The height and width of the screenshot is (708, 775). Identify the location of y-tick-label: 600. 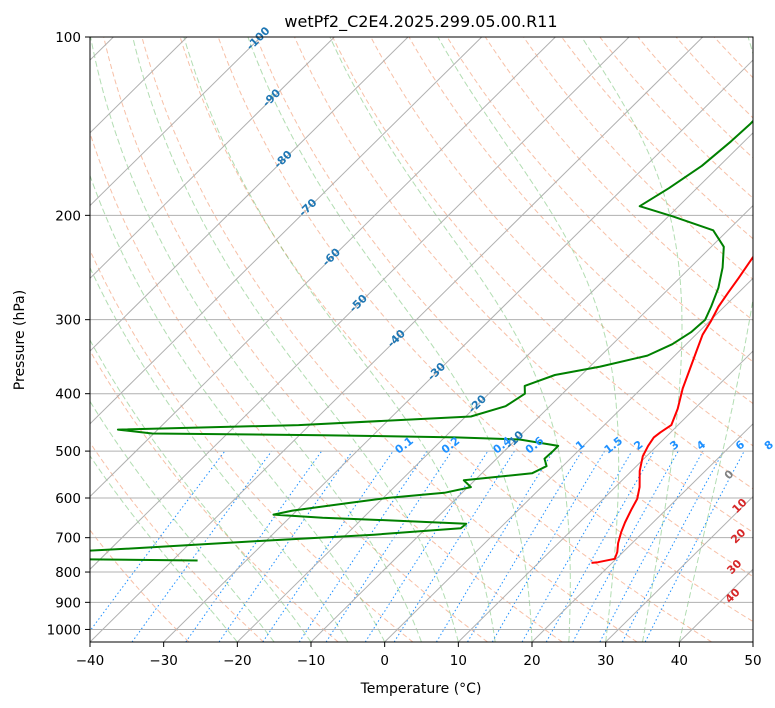
(68, 499).